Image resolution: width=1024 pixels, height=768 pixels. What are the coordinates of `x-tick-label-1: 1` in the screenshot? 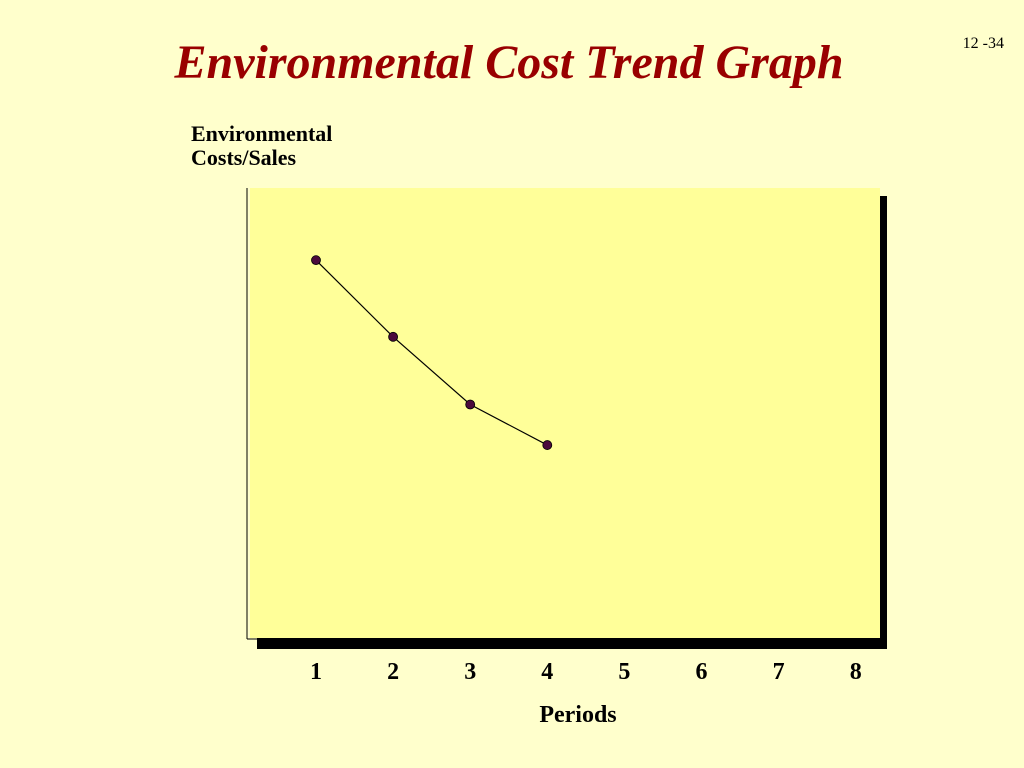 It's located at (316, 672).